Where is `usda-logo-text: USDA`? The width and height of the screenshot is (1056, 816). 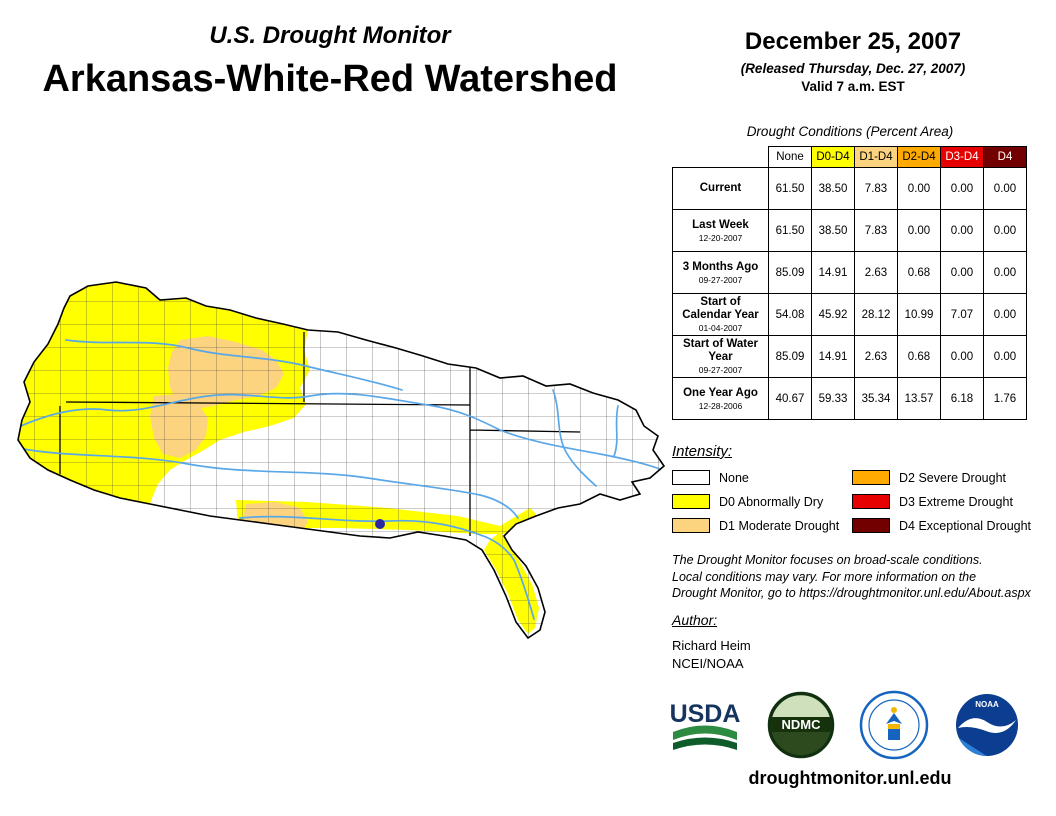
usda-logo-text: USDA is located at coordinates (705, 714).